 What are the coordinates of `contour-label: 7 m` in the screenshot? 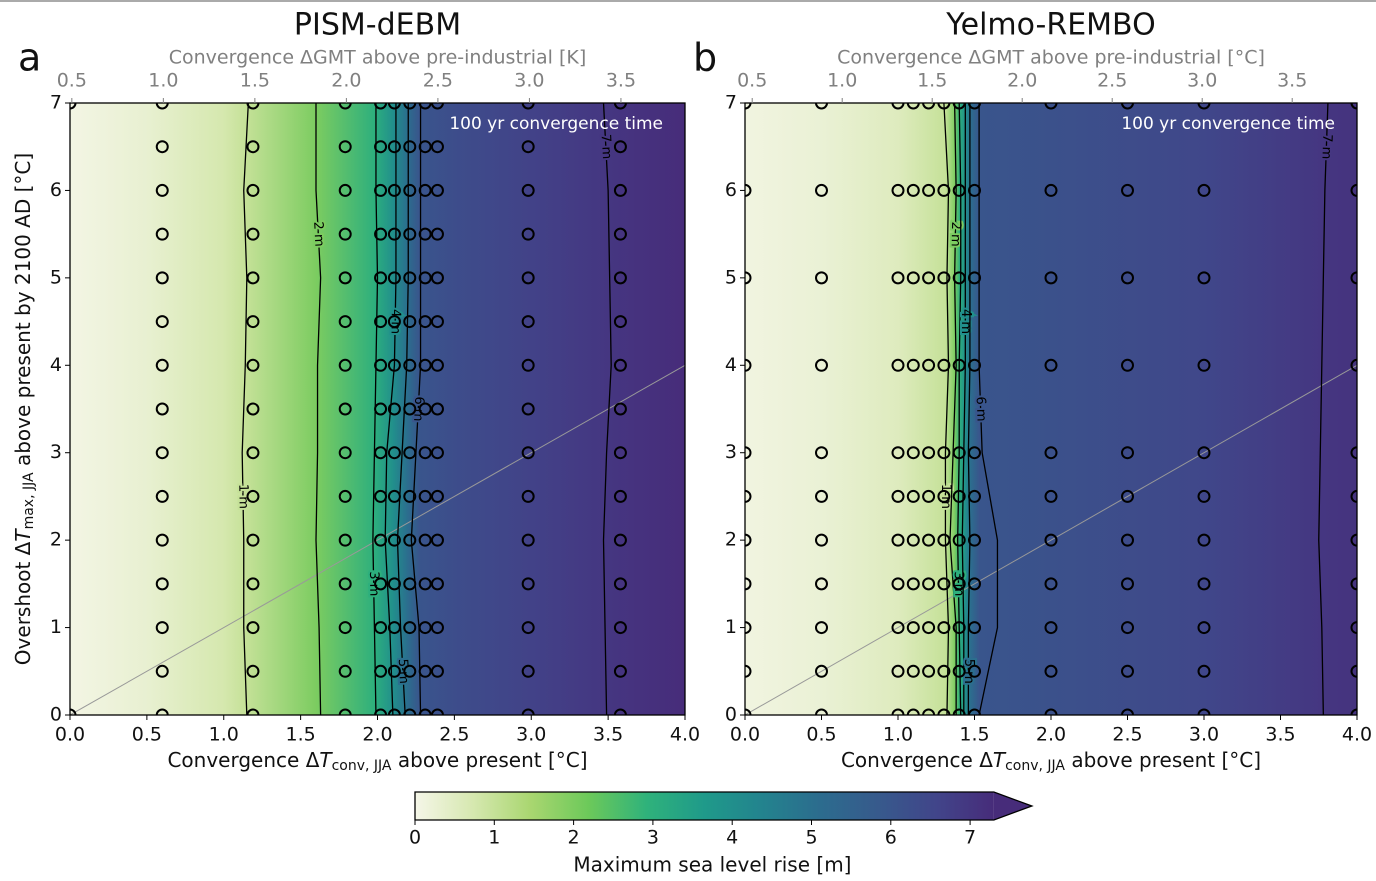 It's located at (1326, 147).